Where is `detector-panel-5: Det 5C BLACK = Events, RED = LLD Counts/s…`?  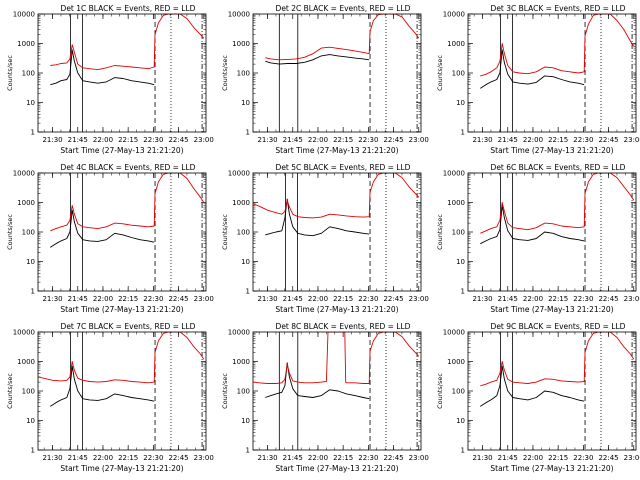
detector-panel-5: Det 5C BLACK = Events, RED = LLD Counts/s… is located at coordinates (325, 238).